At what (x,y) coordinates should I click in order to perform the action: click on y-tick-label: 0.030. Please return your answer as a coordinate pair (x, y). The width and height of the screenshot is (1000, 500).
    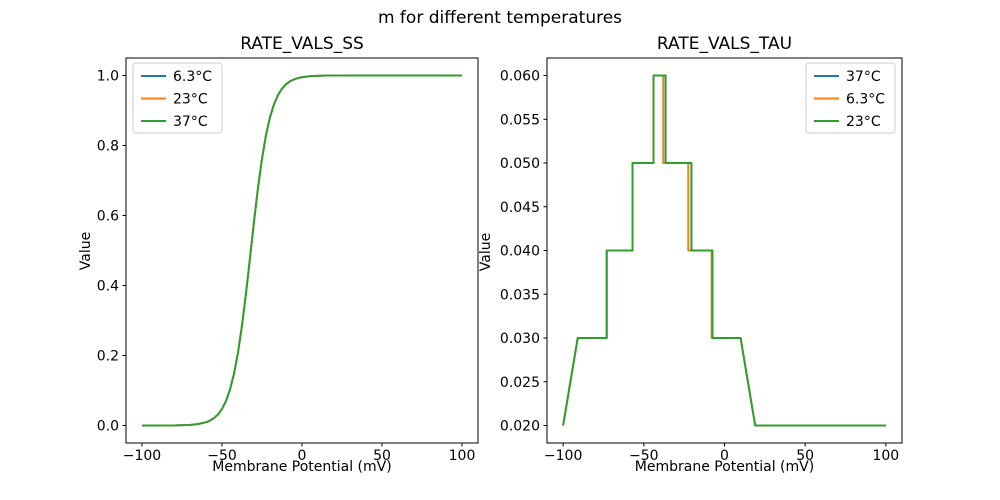
    Looking at the image, I should click on (520, 339).